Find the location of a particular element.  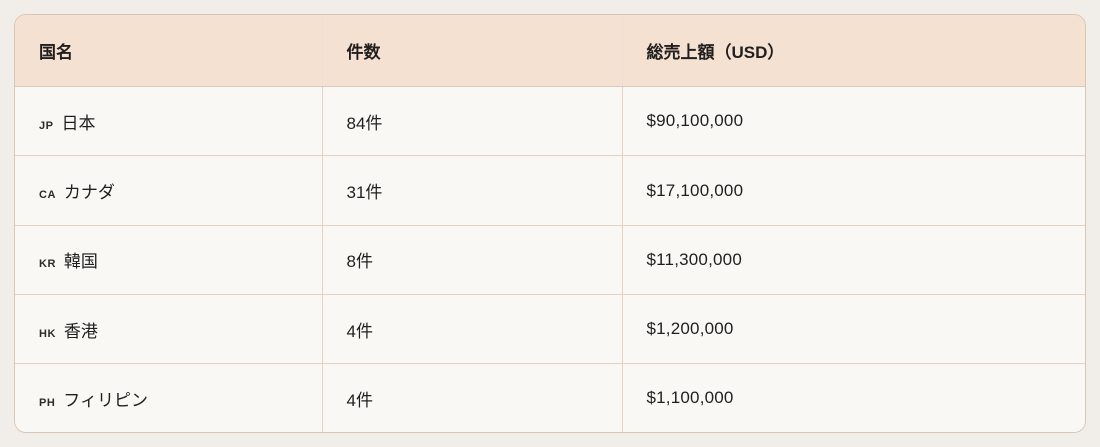

sales-cell: $1,200,000 is located at coordinates (853, 329).